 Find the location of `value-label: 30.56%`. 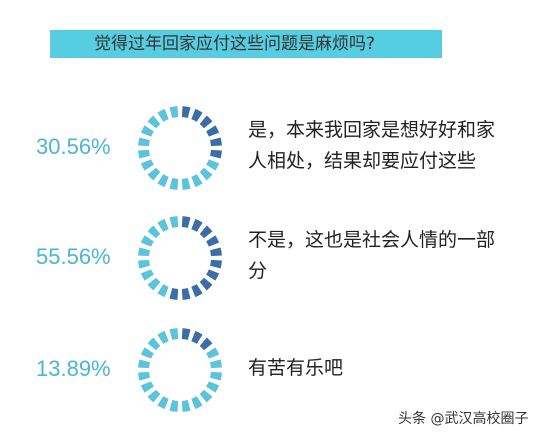

value-label: 30.56% is located at coordinates (73, 146).